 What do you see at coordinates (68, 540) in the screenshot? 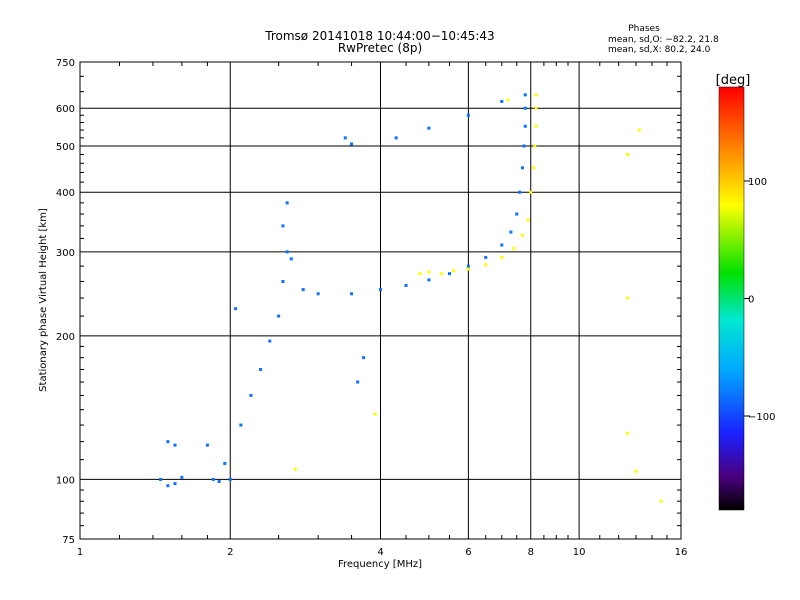
I see `y-tick-label: 75` at bounding box center [68, 540].